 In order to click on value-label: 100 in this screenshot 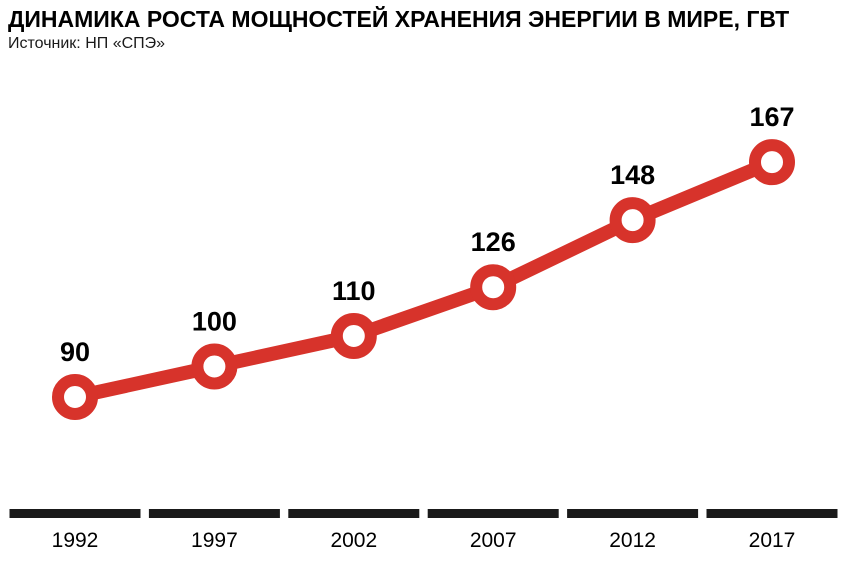, I will do `click(214, 322)`.